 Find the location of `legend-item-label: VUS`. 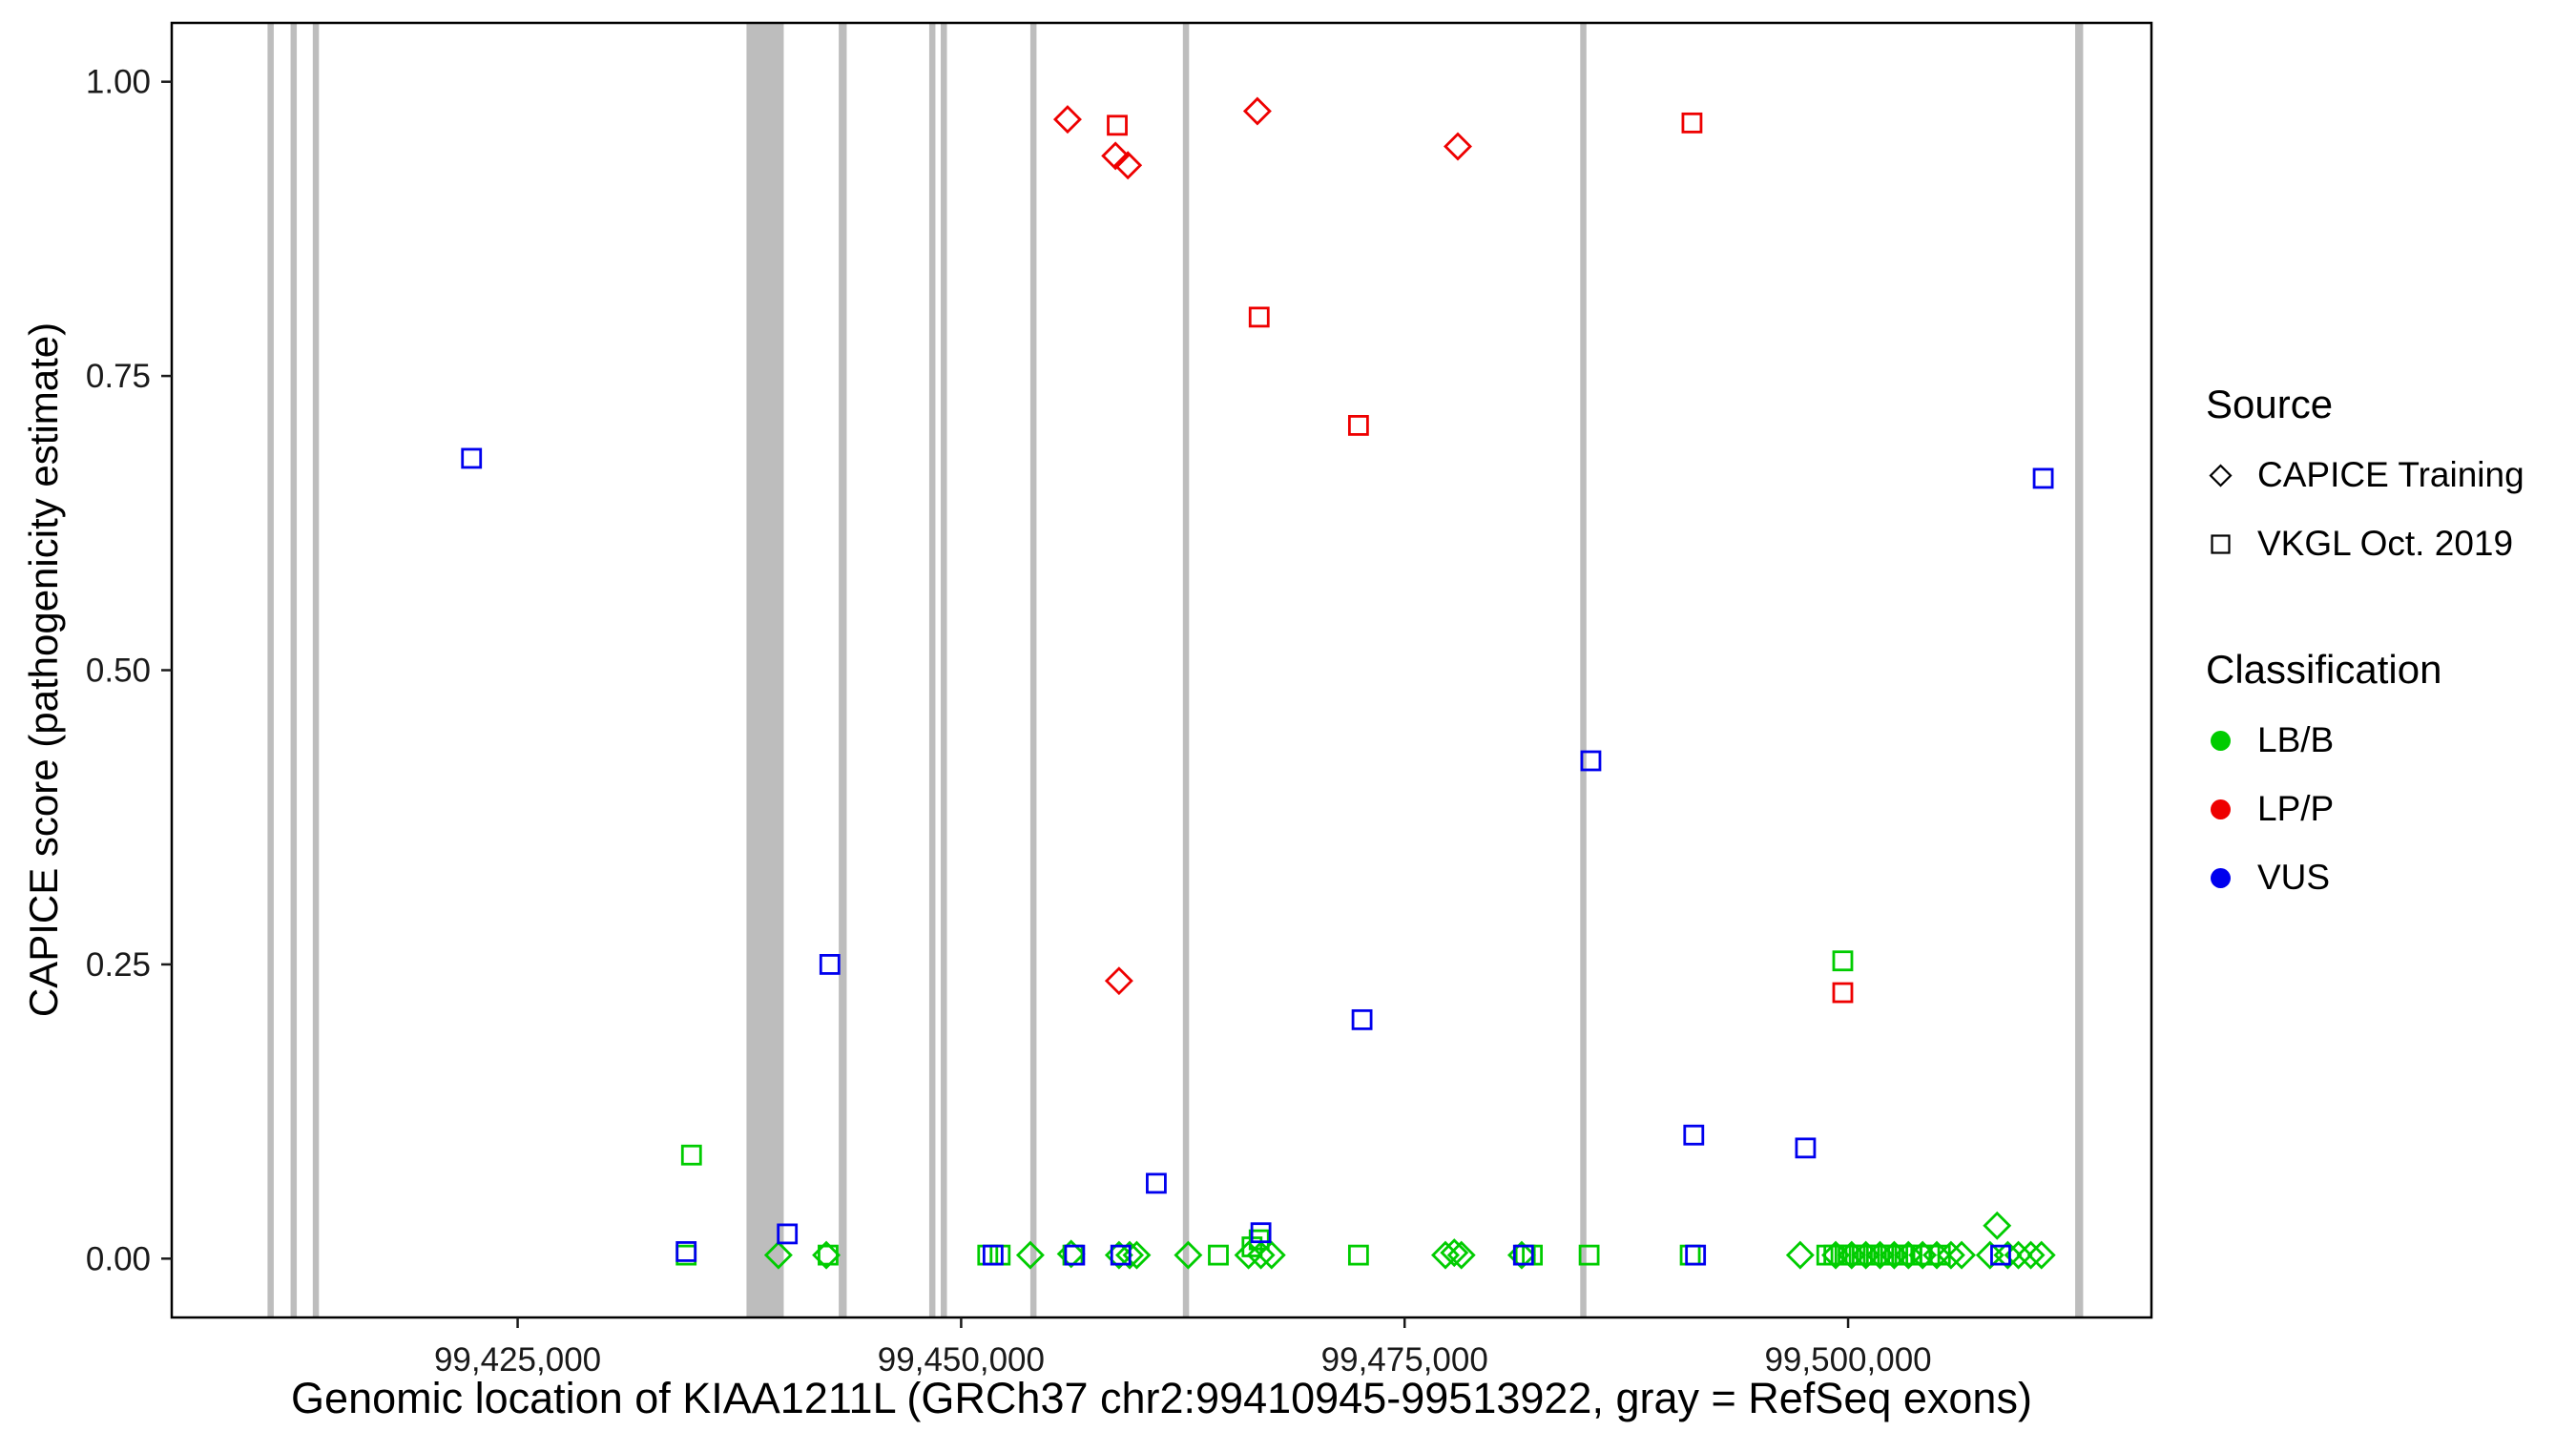

legend-item-label: VUS is located at coordinates (2294, 877).